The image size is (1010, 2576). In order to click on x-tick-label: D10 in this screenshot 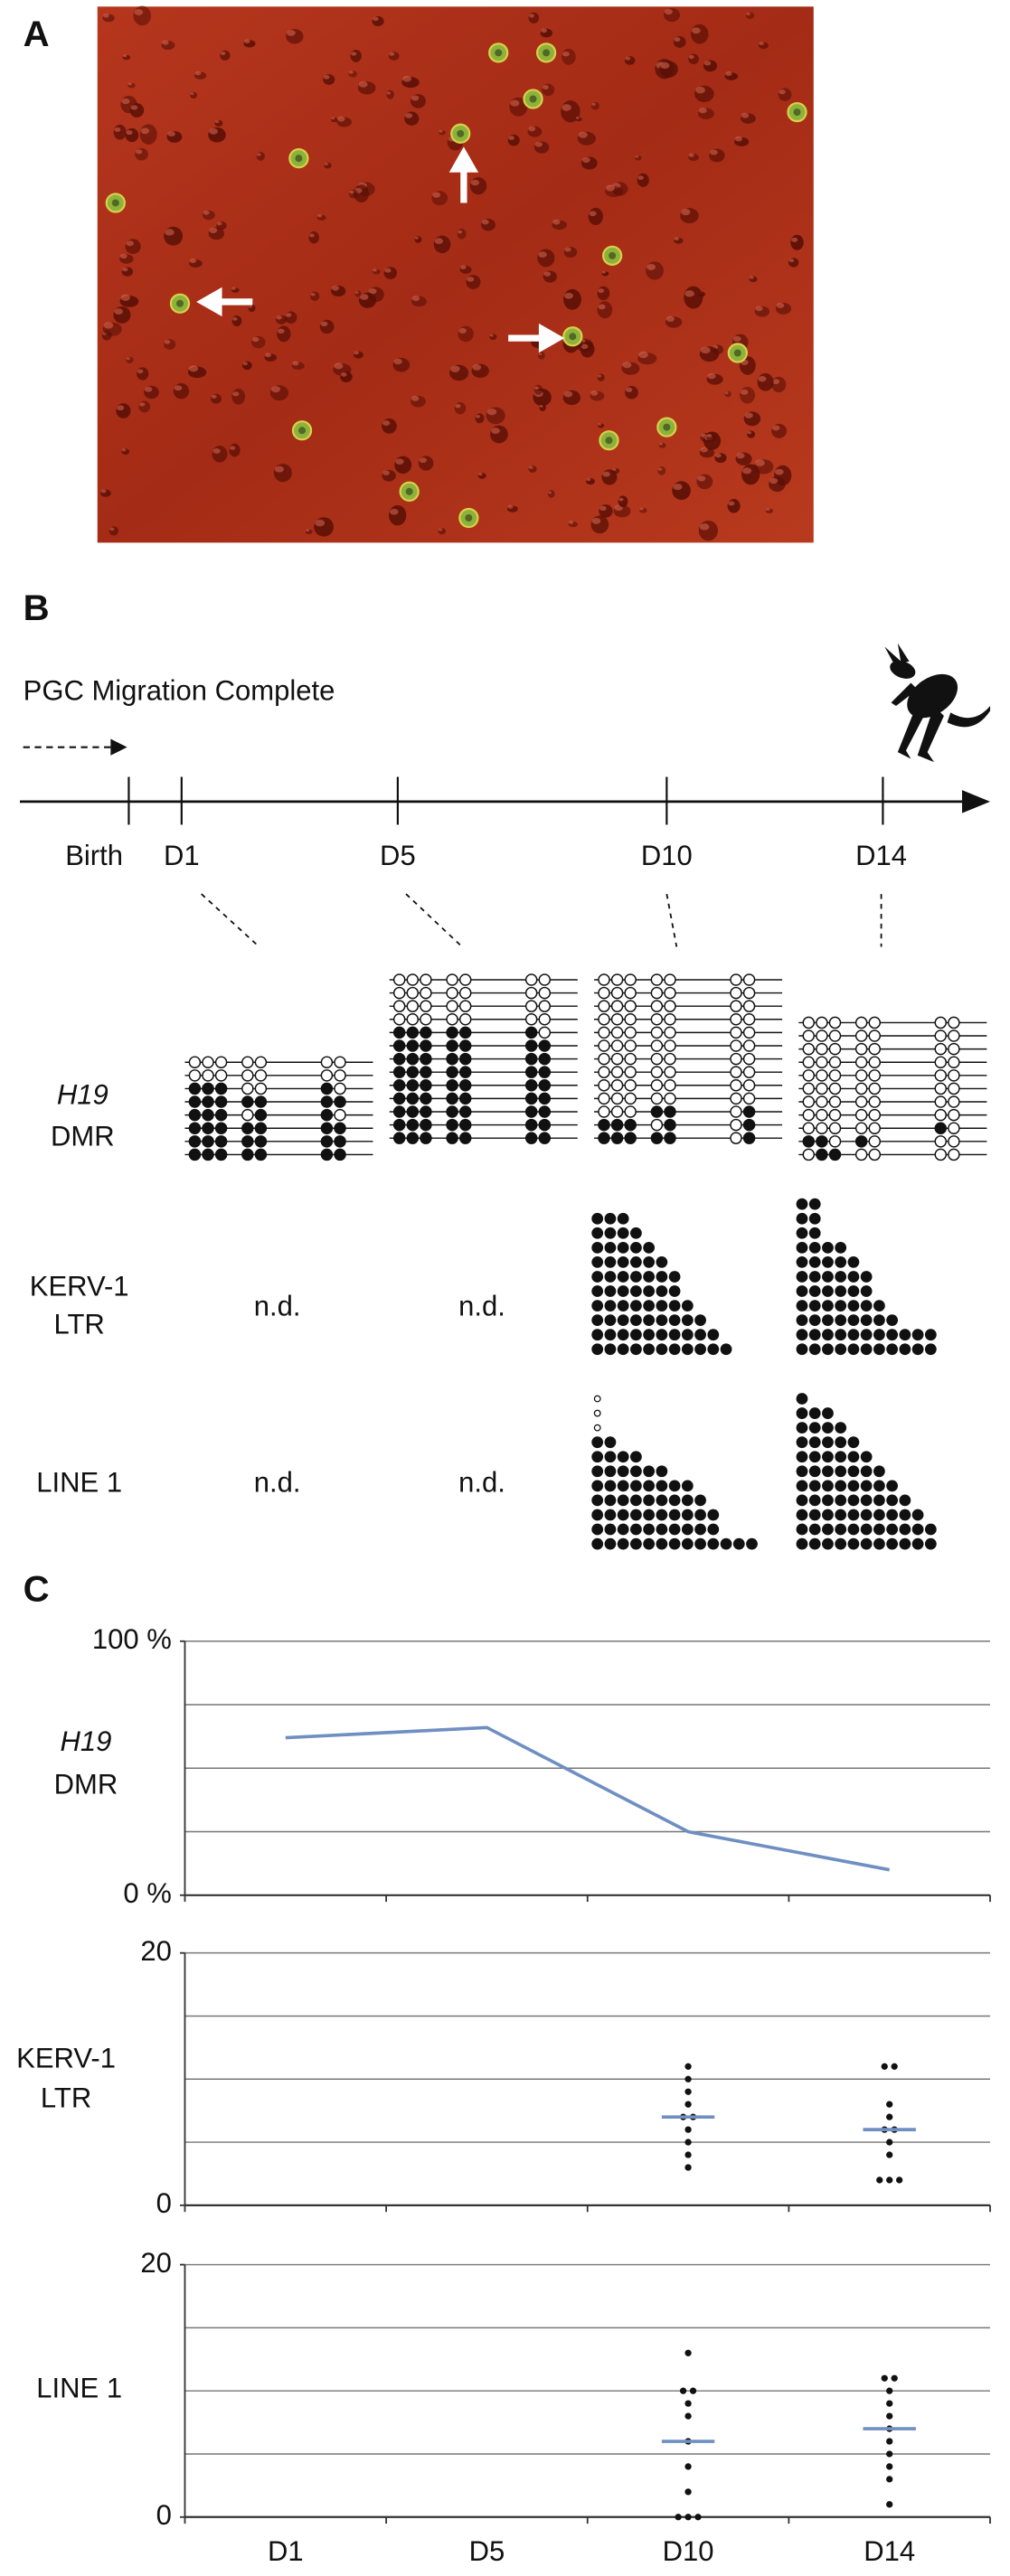, I will do `click(688, 2551)`.